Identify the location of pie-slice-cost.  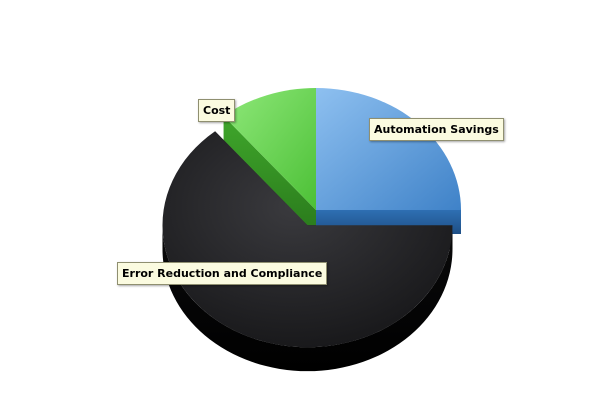
(269, 149).